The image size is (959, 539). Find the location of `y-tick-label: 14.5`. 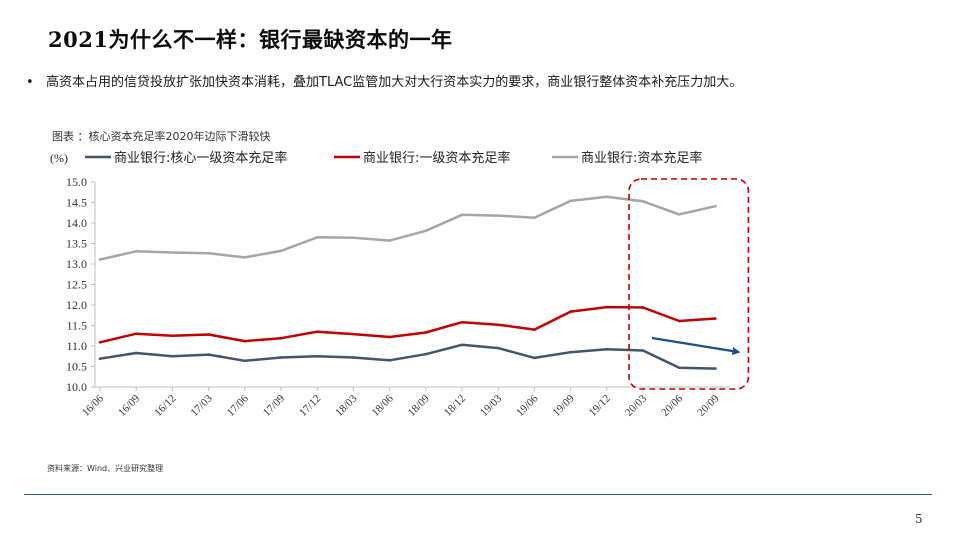

y-tick-label: 14.5 is located at coordinates (76, 203).